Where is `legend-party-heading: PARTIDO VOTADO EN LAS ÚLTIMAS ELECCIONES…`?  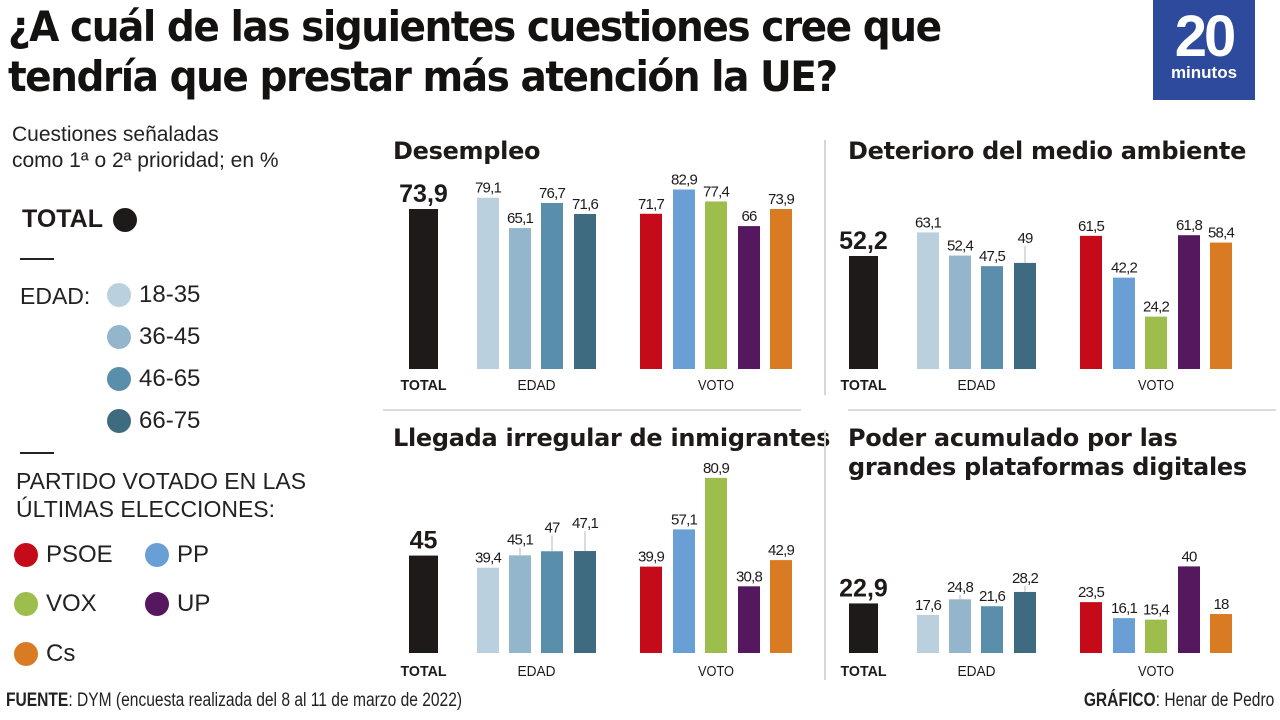 legend-party-heading: PARTIDO VOTADO EN LAS ÚLTIMAS ELECCIONES… is located at coordinates (161, 495).